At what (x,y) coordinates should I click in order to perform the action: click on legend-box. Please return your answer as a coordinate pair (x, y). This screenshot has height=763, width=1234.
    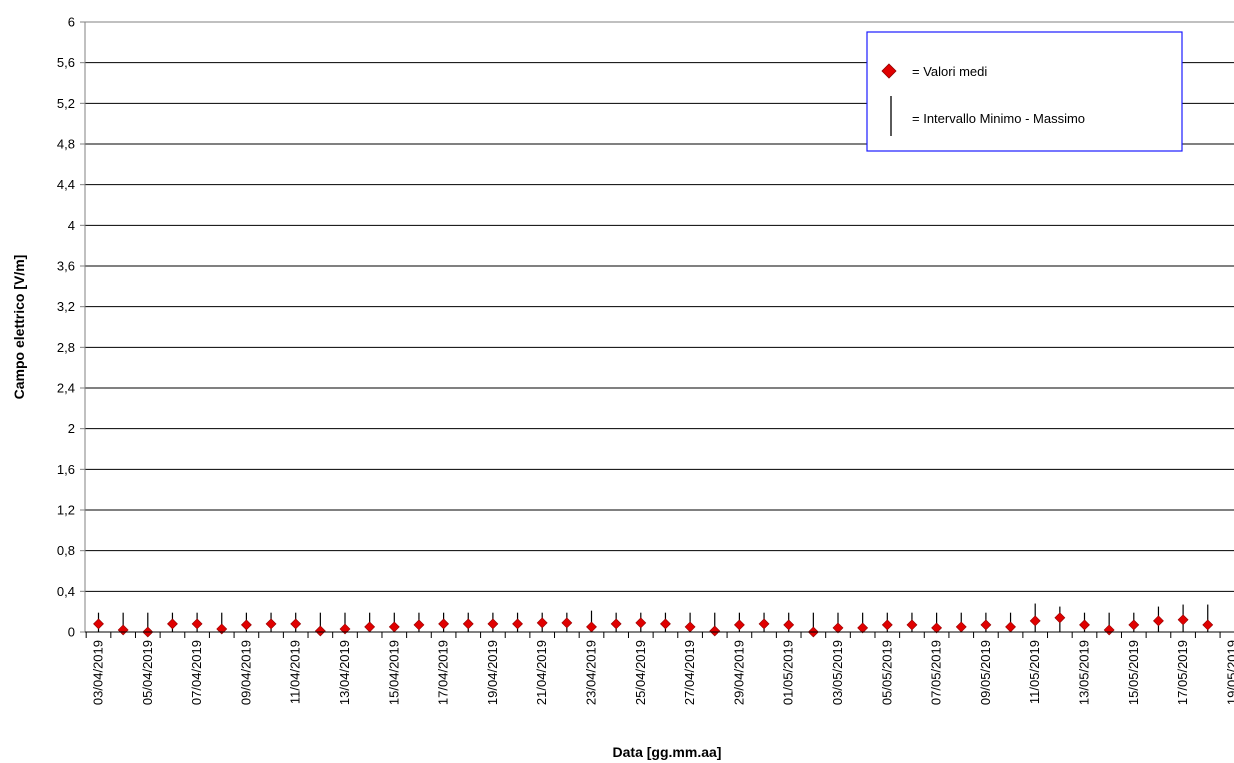
    Looking at the image, I should click on (1024, 91).